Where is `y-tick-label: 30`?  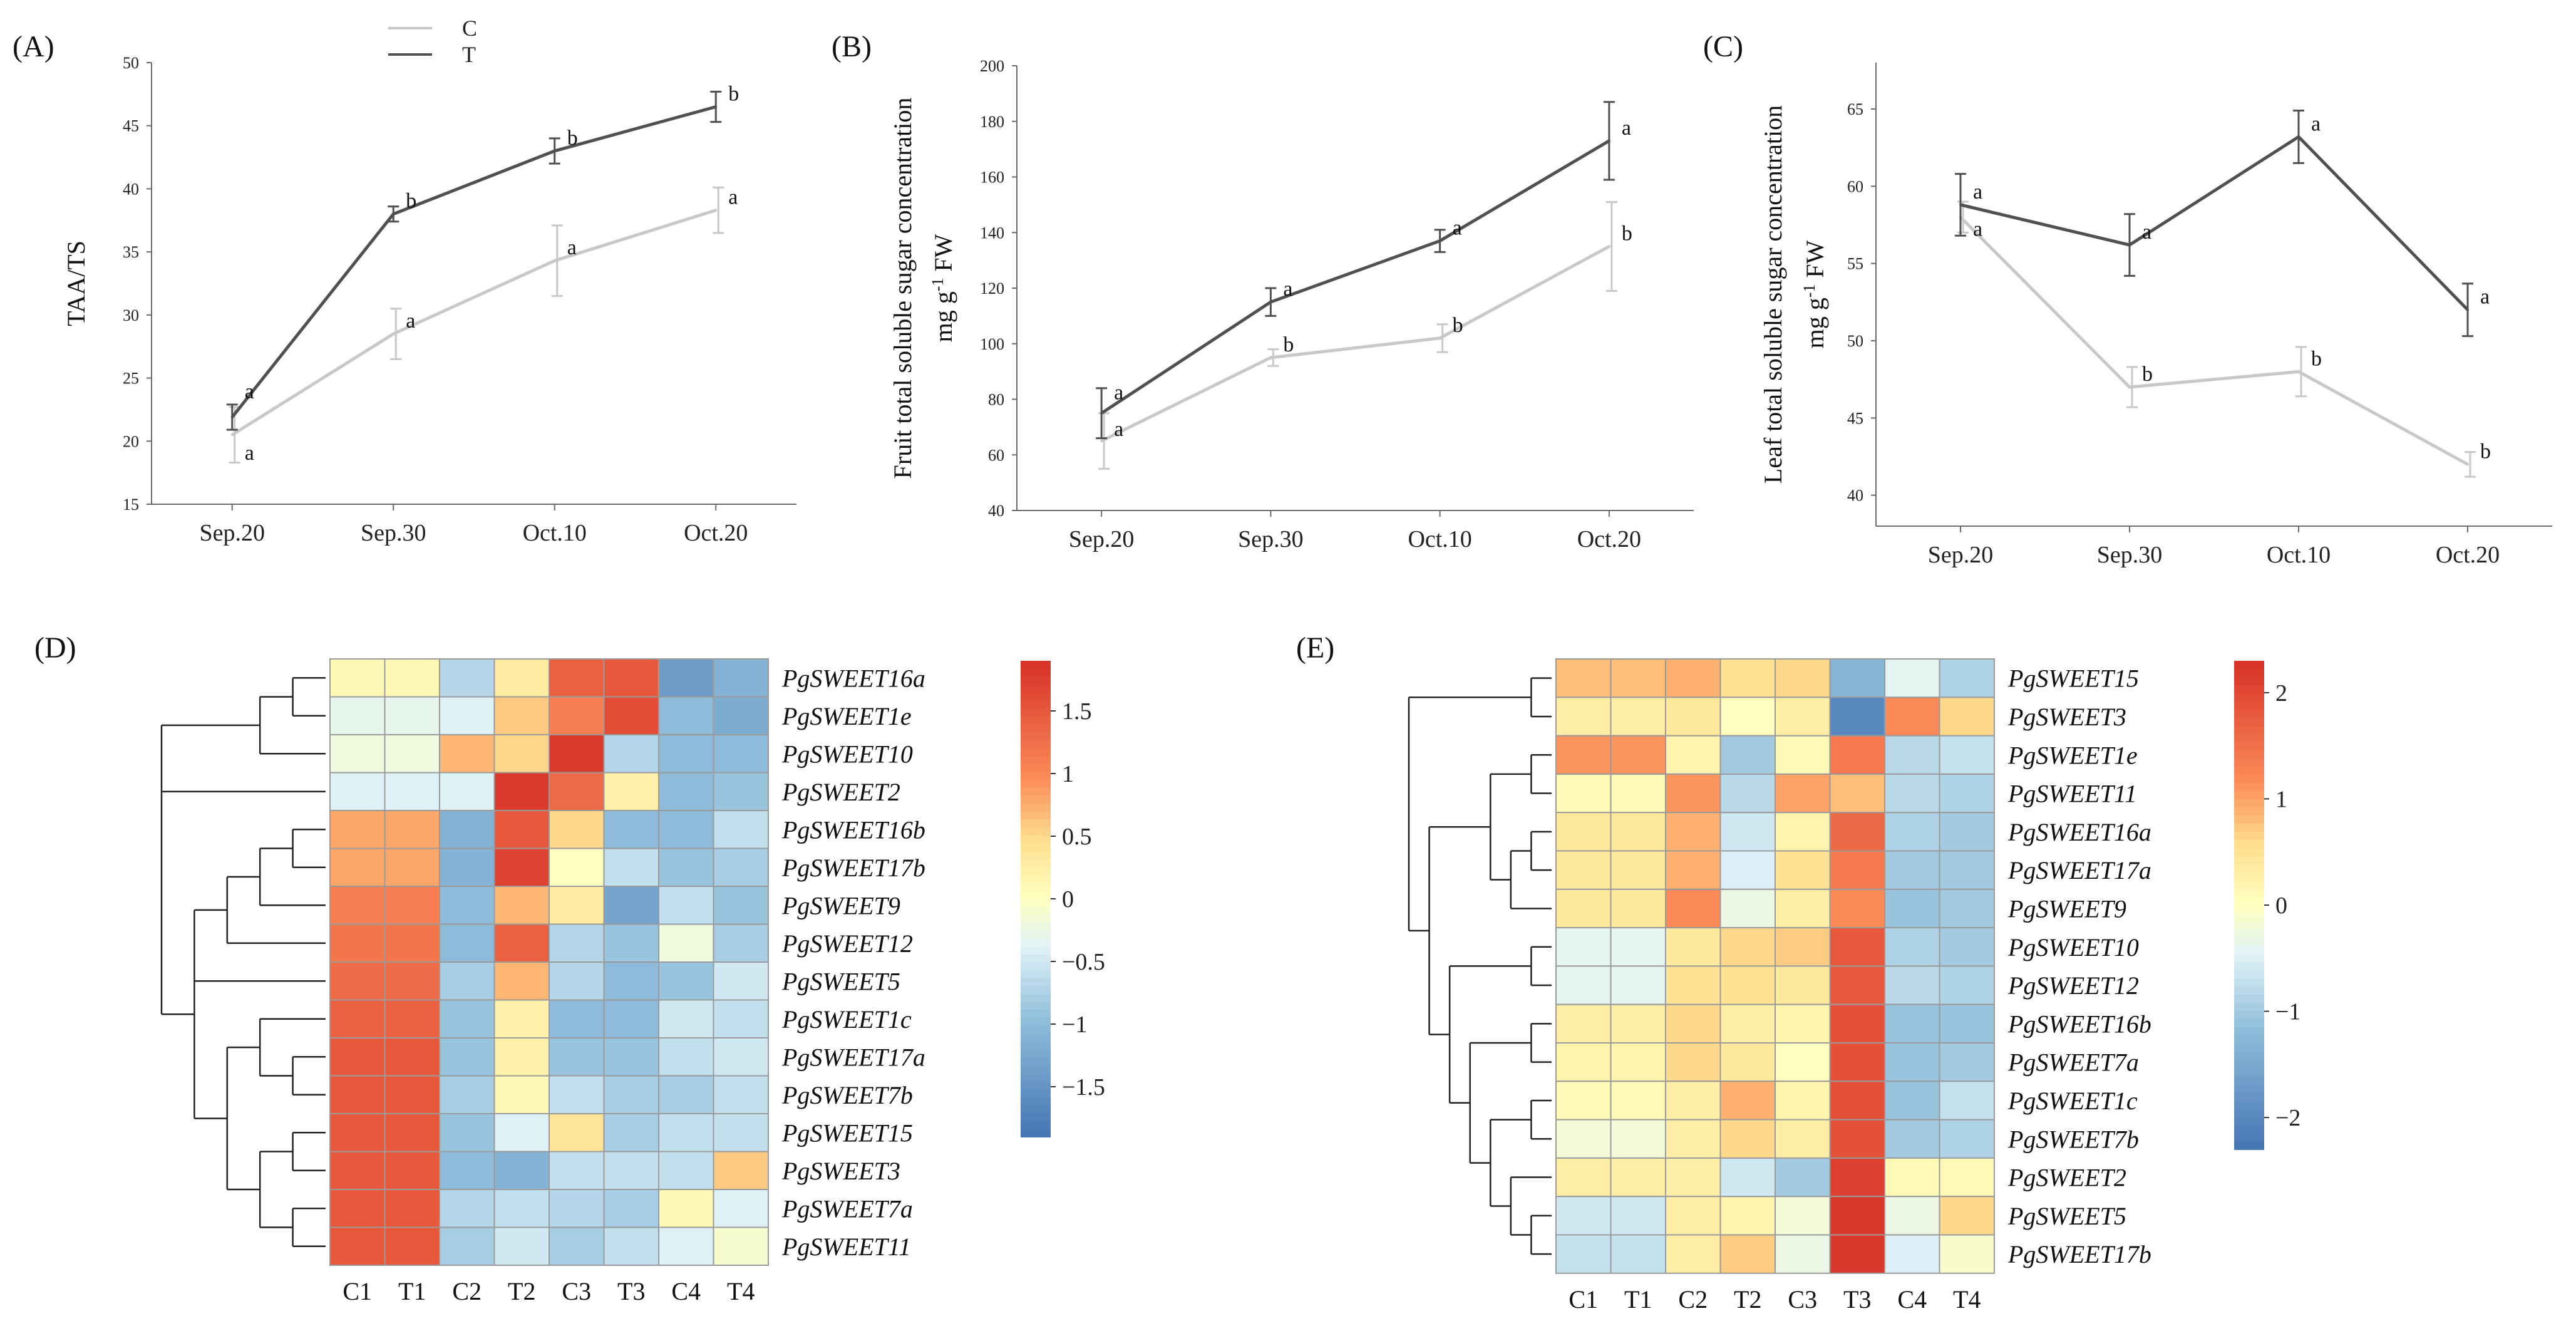
y-tick-label: 30 is located at coordinates (131, 315).